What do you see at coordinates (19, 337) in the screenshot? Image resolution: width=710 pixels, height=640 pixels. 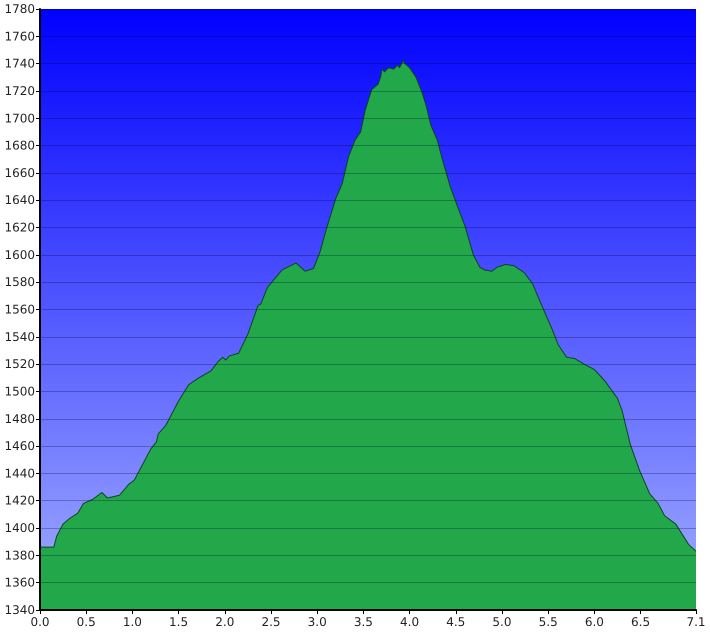 I see `y-tick-label: 1540` at bounding box center [19, 337].